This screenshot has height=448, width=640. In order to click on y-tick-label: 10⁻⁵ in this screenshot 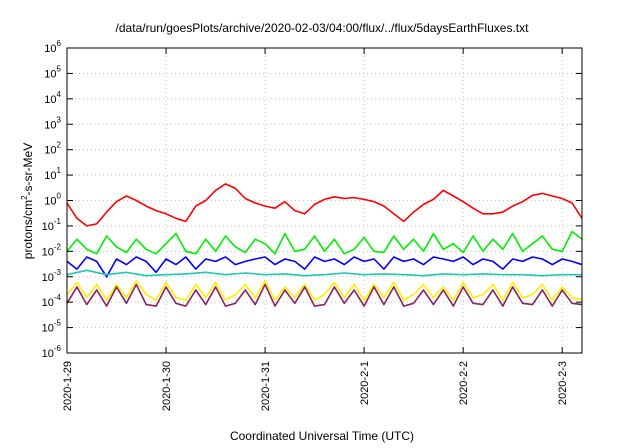, I will do `click(52, 327)`.